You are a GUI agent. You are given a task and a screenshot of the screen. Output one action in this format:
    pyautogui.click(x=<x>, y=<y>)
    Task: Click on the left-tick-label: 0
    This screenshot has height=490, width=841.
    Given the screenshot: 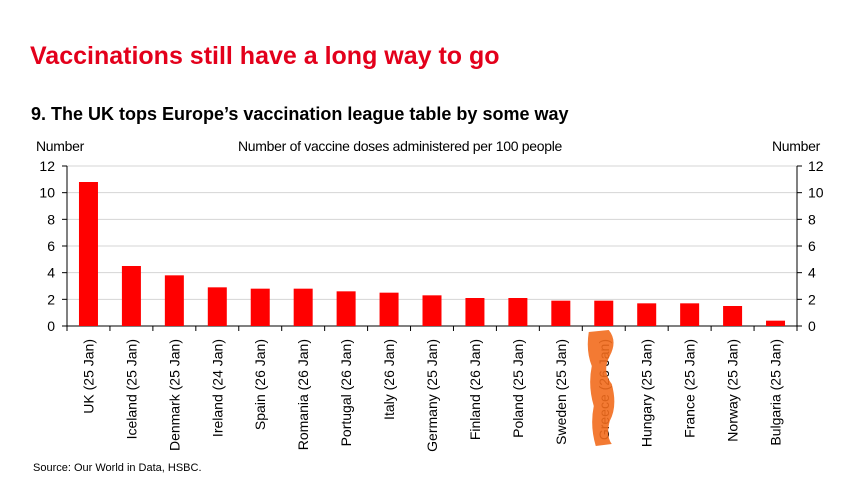 What is the action you would take?
    pyautogui.click(x=51, y=326)
    